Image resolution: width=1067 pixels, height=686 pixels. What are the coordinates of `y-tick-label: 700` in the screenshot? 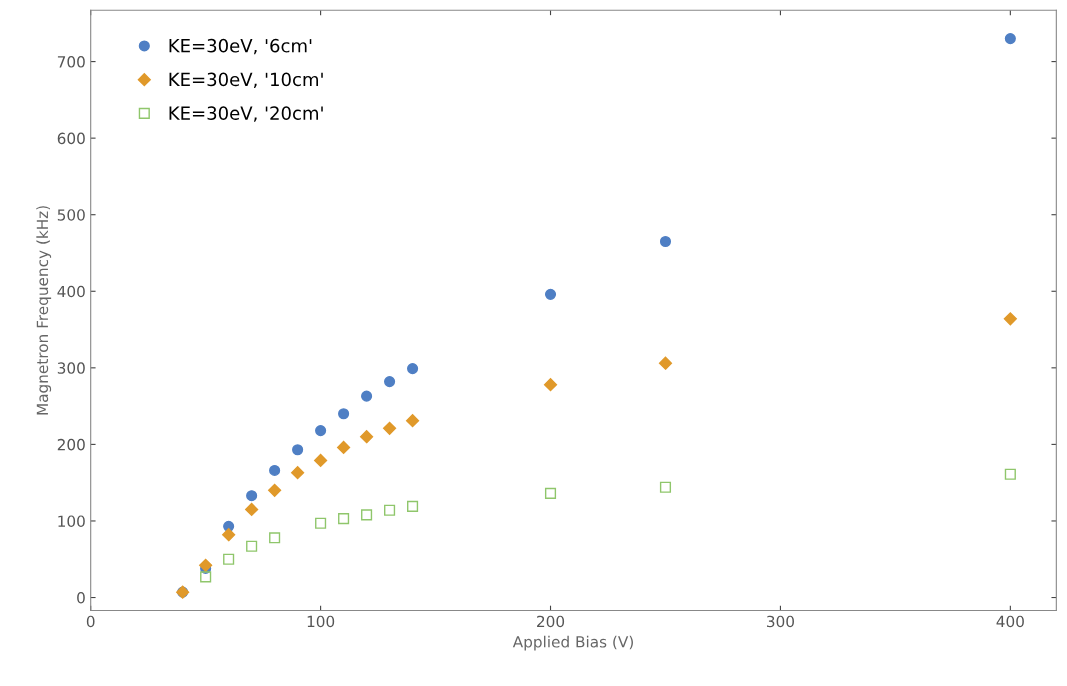 It's located at (71, 62).